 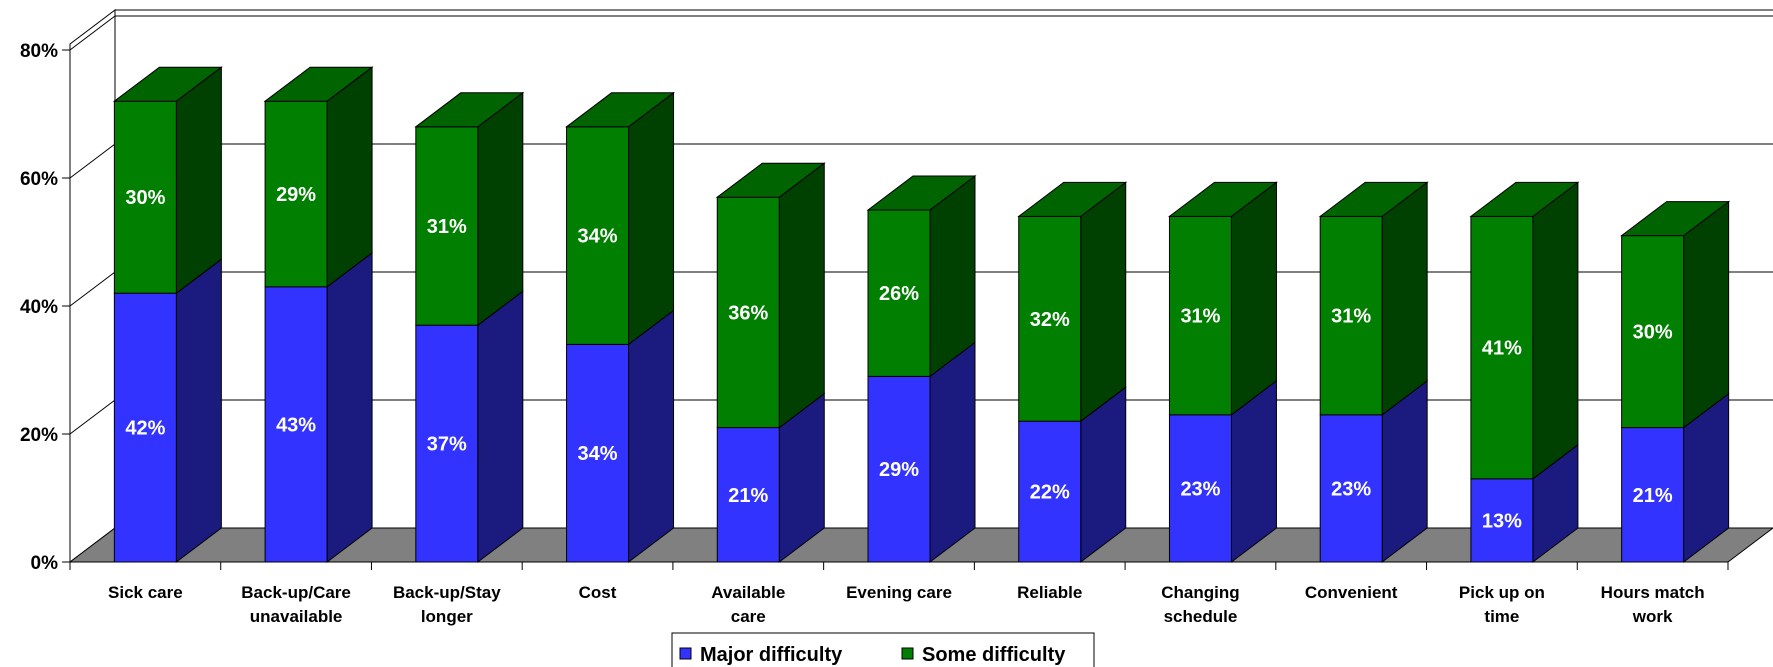 What do you see at coordinates (598, 592) in the screenshot?
I see `x-tick-label: Cost` at bounding box center [598, 592].